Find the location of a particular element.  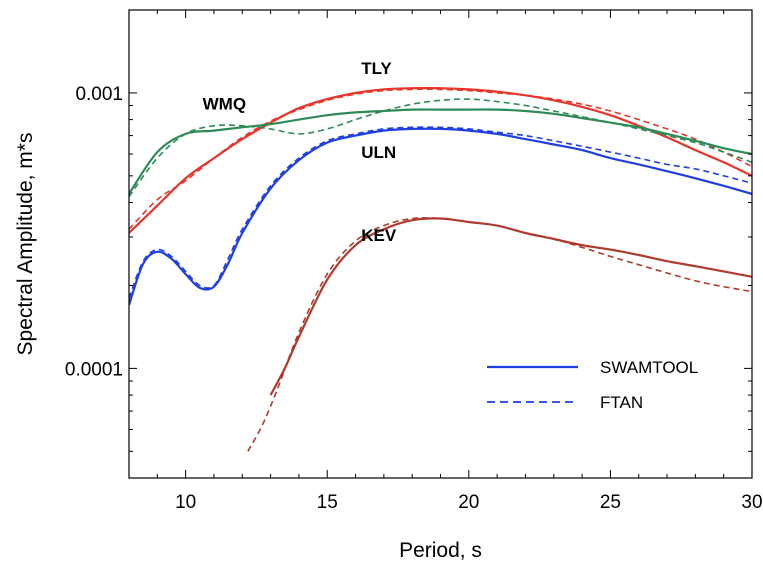

y-axis-title: Spectral Amplitude, m*s is located at coordinates (25, 244).